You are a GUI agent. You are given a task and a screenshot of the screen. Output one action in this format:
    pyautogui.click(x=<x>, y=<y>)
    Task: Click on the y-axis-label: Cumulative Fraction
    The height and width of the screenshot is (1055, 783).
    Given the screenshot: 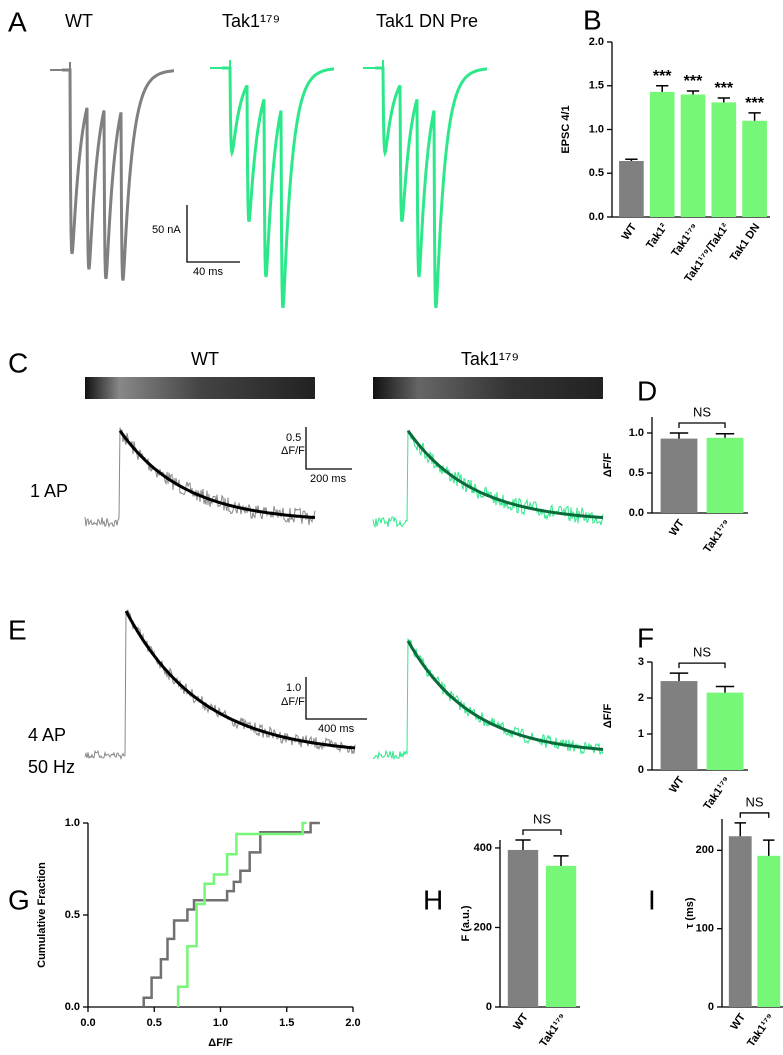 What is the action you would take?
    pyautogui.click(x=42, y=915)
    